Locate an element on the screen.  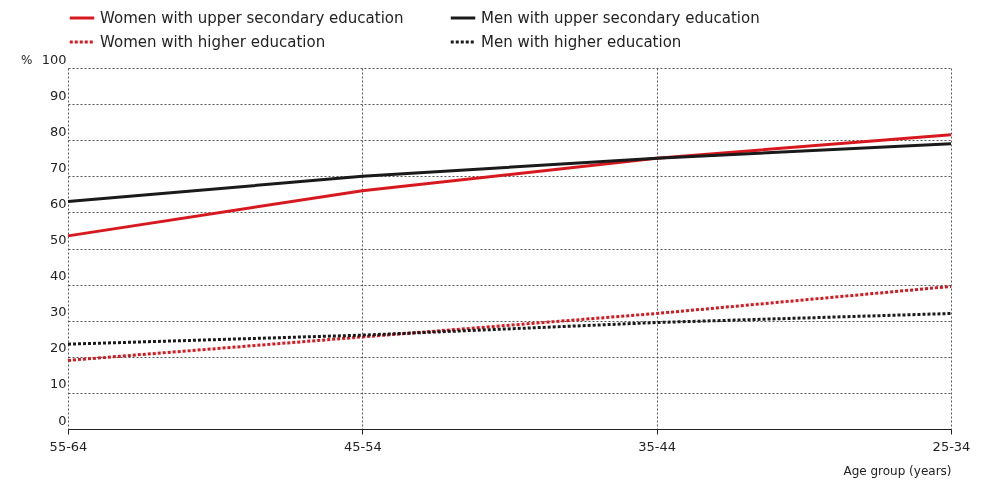
y-tick-label: 50 is located at coordinates (58, 239).